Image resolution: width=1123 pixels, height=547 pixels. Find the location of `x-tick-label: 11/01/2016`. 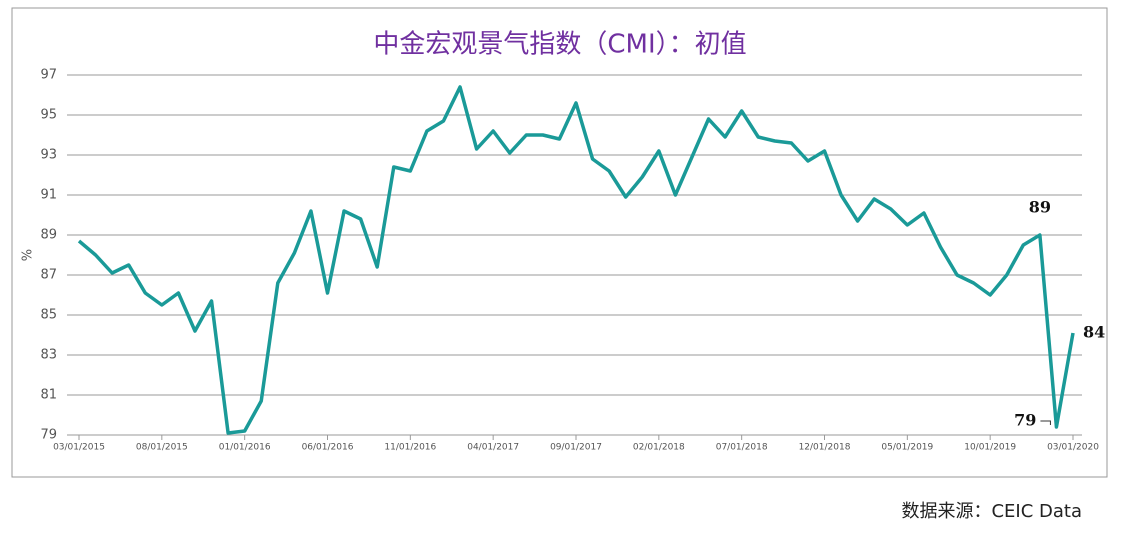

x-tick-label: 11/01/2016 is located at coordinates (410, 448).